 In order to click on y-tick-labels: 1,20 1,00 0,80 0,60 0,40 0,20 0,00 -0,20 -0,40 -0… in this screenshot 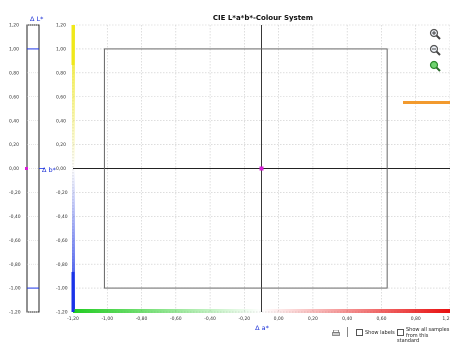, I will do `click(62, 169)`.